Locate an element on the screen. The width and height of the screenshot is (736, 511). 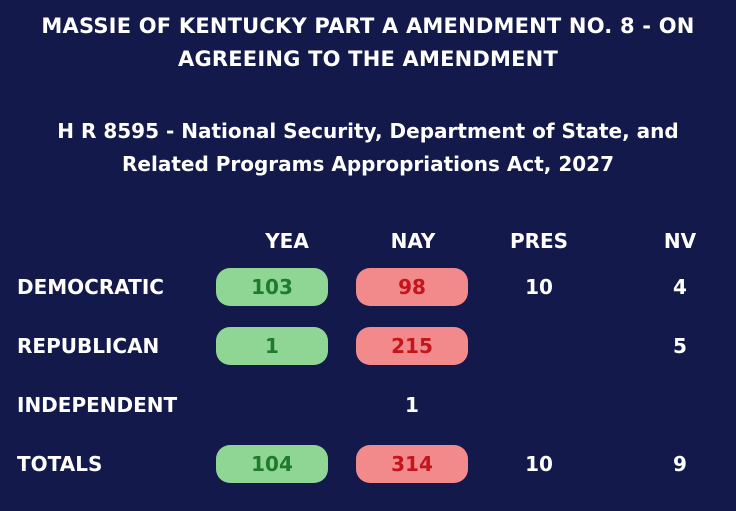
row-label-republican: REPUBLICAN is located at coordinates (88, 346).